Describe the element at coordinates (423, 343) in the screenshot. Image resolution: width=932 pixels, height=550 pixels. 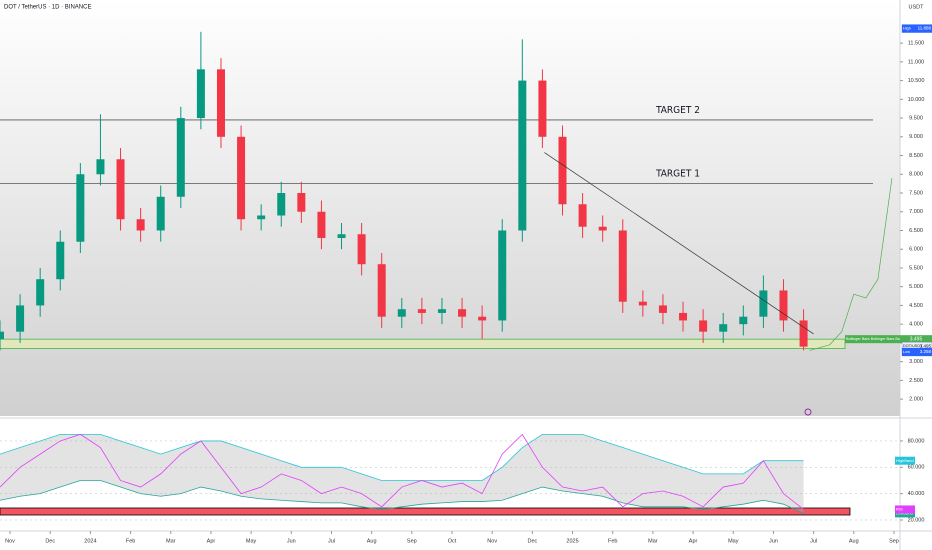
I see `support-zone` at that location.